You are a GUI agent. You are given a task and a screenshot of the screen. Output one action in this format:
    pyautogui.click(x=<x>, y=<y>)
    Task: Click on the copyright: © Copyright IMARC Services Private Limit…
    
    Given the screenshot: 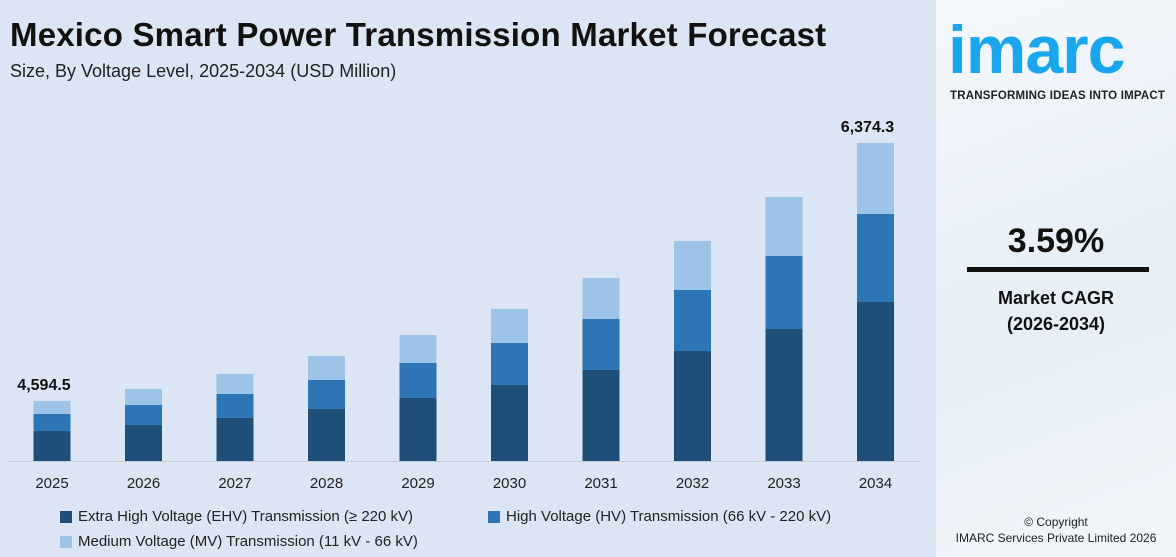 What is the action you would take?
    pyautogui.click(x=1056, y=530)
    